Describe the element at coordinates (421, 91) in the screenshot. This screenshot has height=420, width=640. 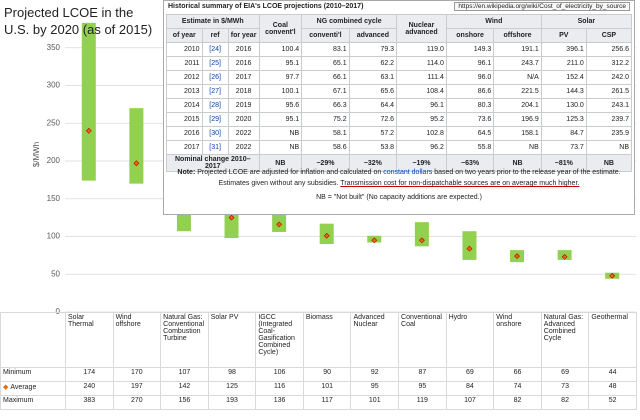
I see `data-cell: 108.4` at that location.